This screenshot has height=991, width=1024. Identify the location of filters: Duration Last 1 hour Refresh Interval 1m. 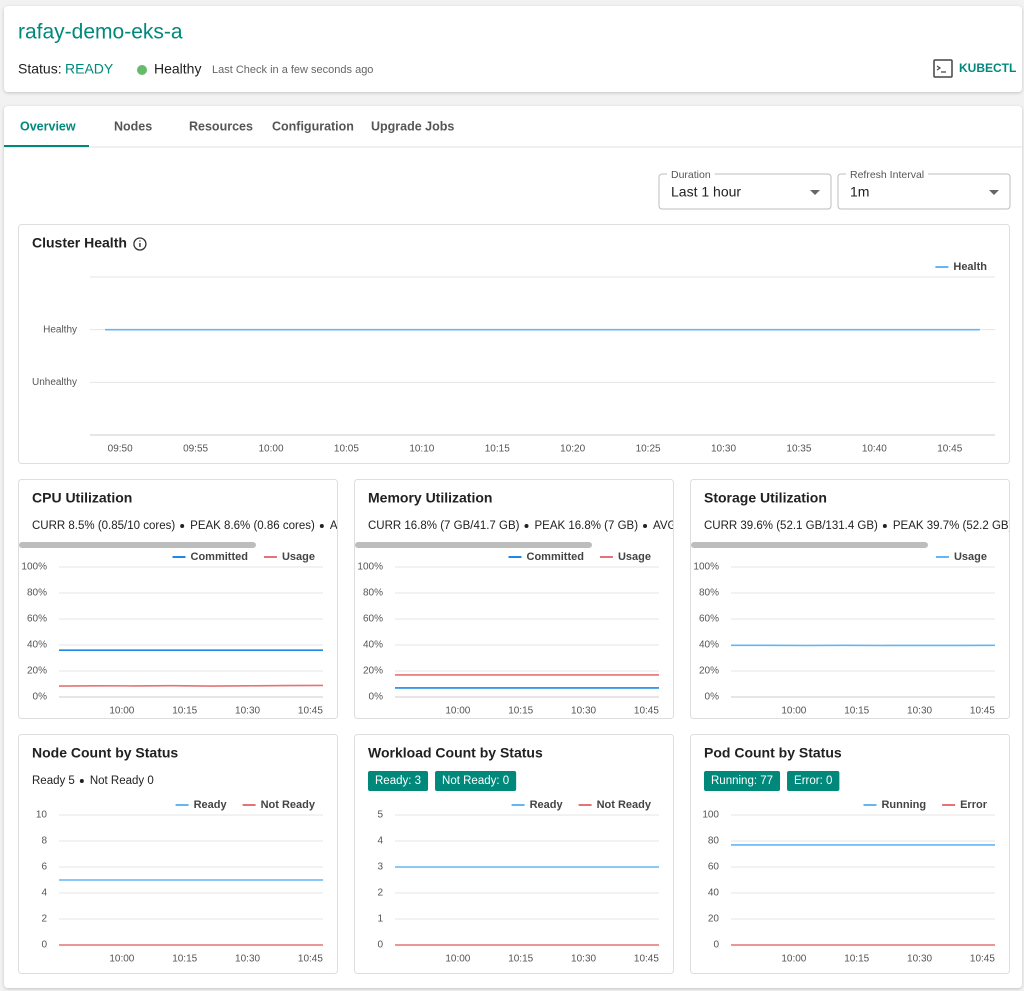
(834, 189).